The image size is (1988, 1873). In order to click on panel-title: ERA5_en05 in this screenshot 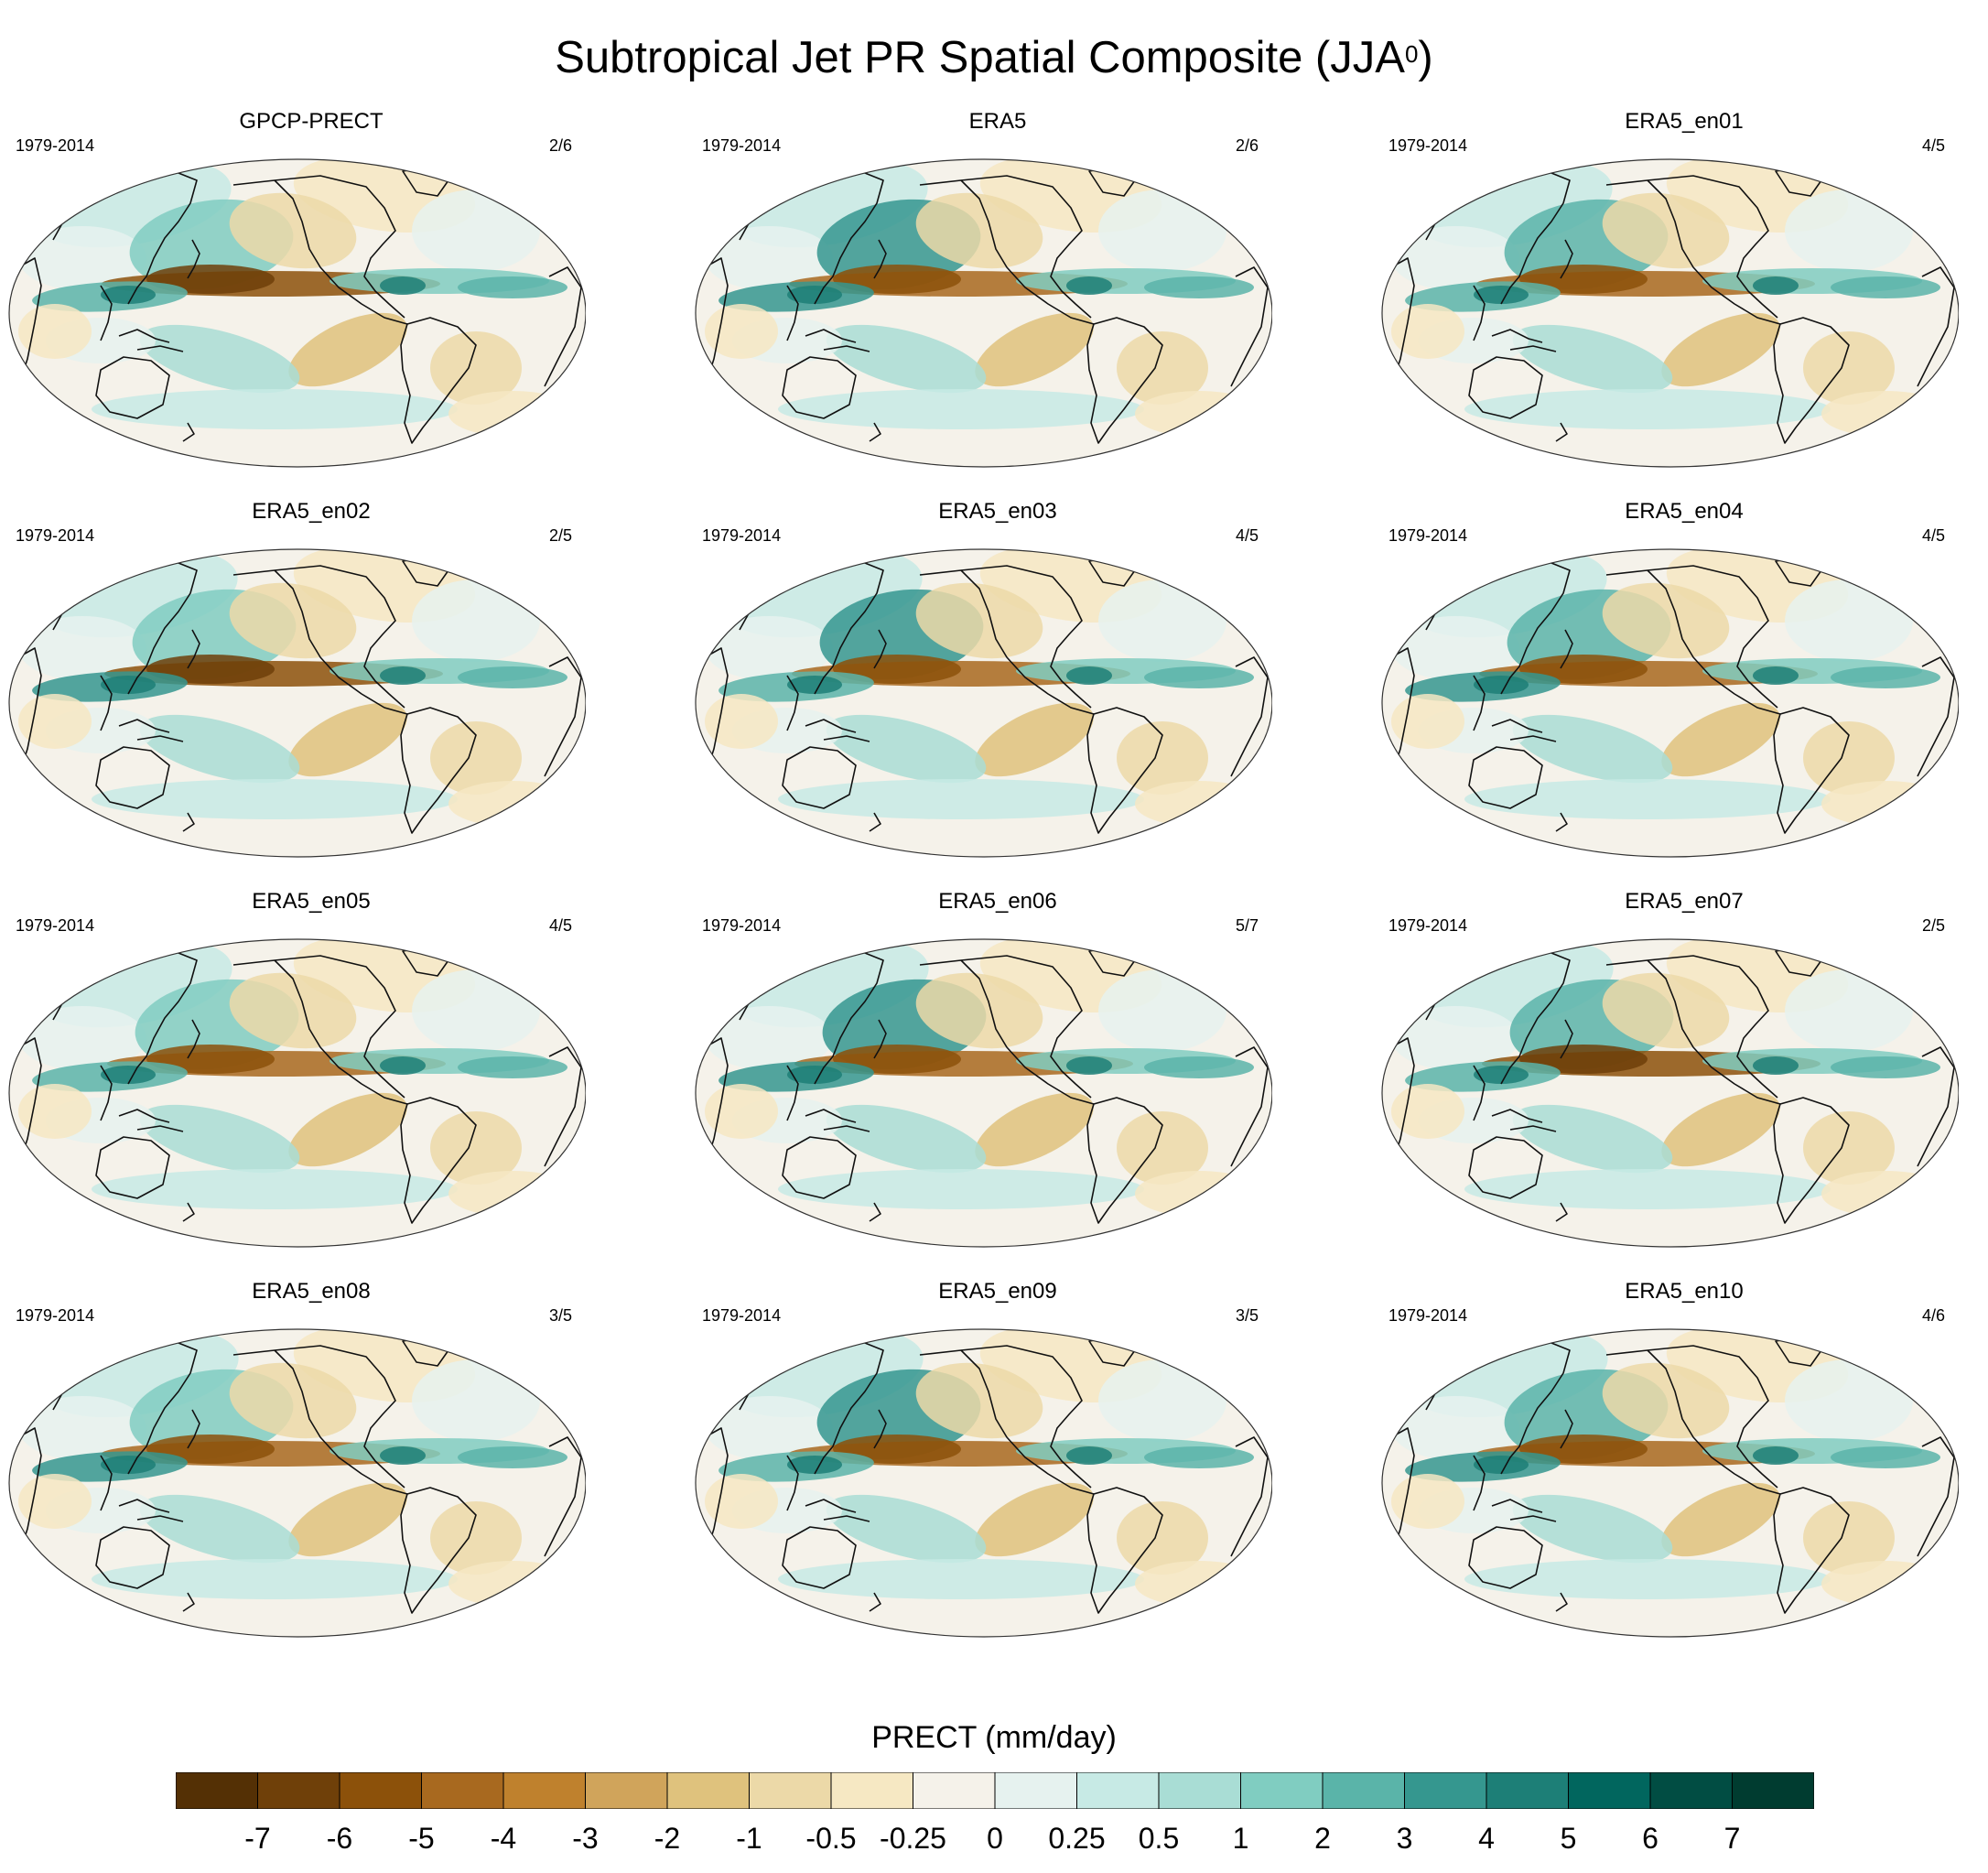, I will do `click(311, 901)`.